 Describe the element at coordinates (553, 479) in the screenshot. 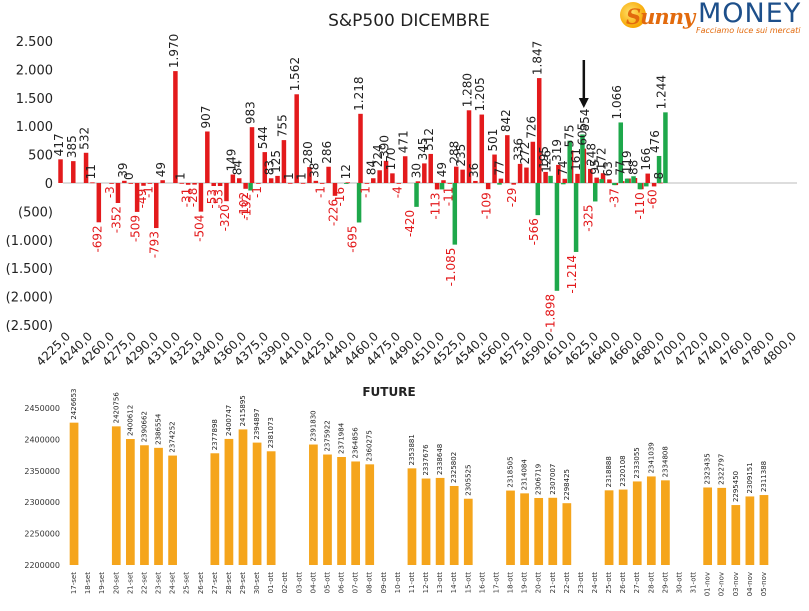

I see `future-value-label: 2307007` at that location.